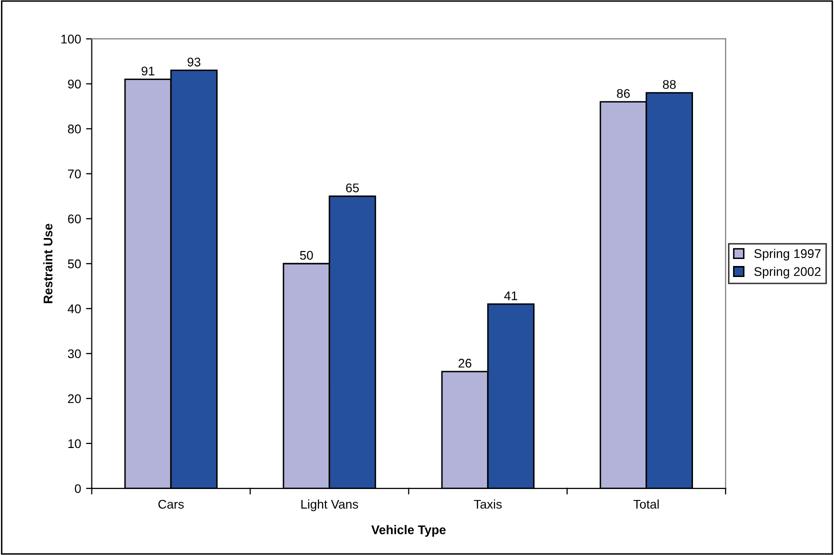 The image size is (834, 555). Describe the element at coordinates (669, 84) in the screenshot. I see `data-label: 88` at that location.